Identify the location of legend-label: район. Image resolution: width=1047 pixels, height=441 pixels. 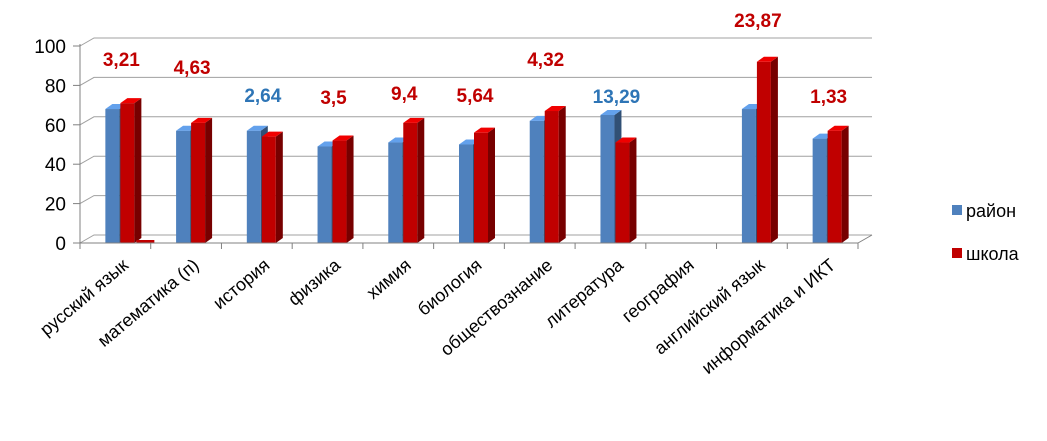
(991, 211).